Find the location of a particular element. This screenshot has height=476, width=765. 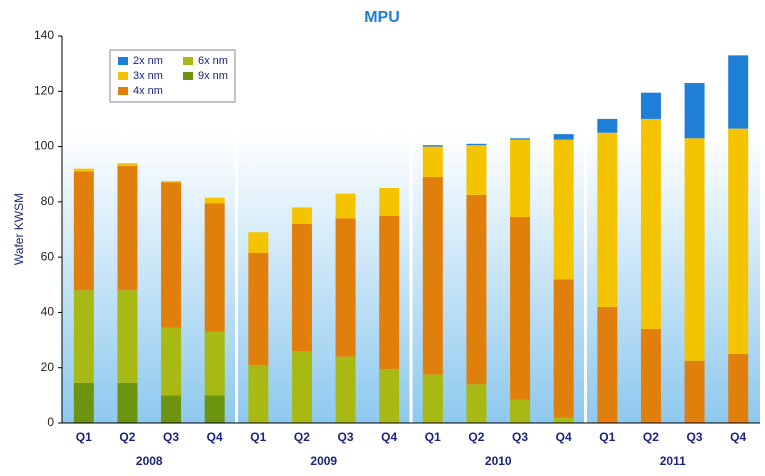

y-tick-label: 80 is located at coordinates (48, 201).